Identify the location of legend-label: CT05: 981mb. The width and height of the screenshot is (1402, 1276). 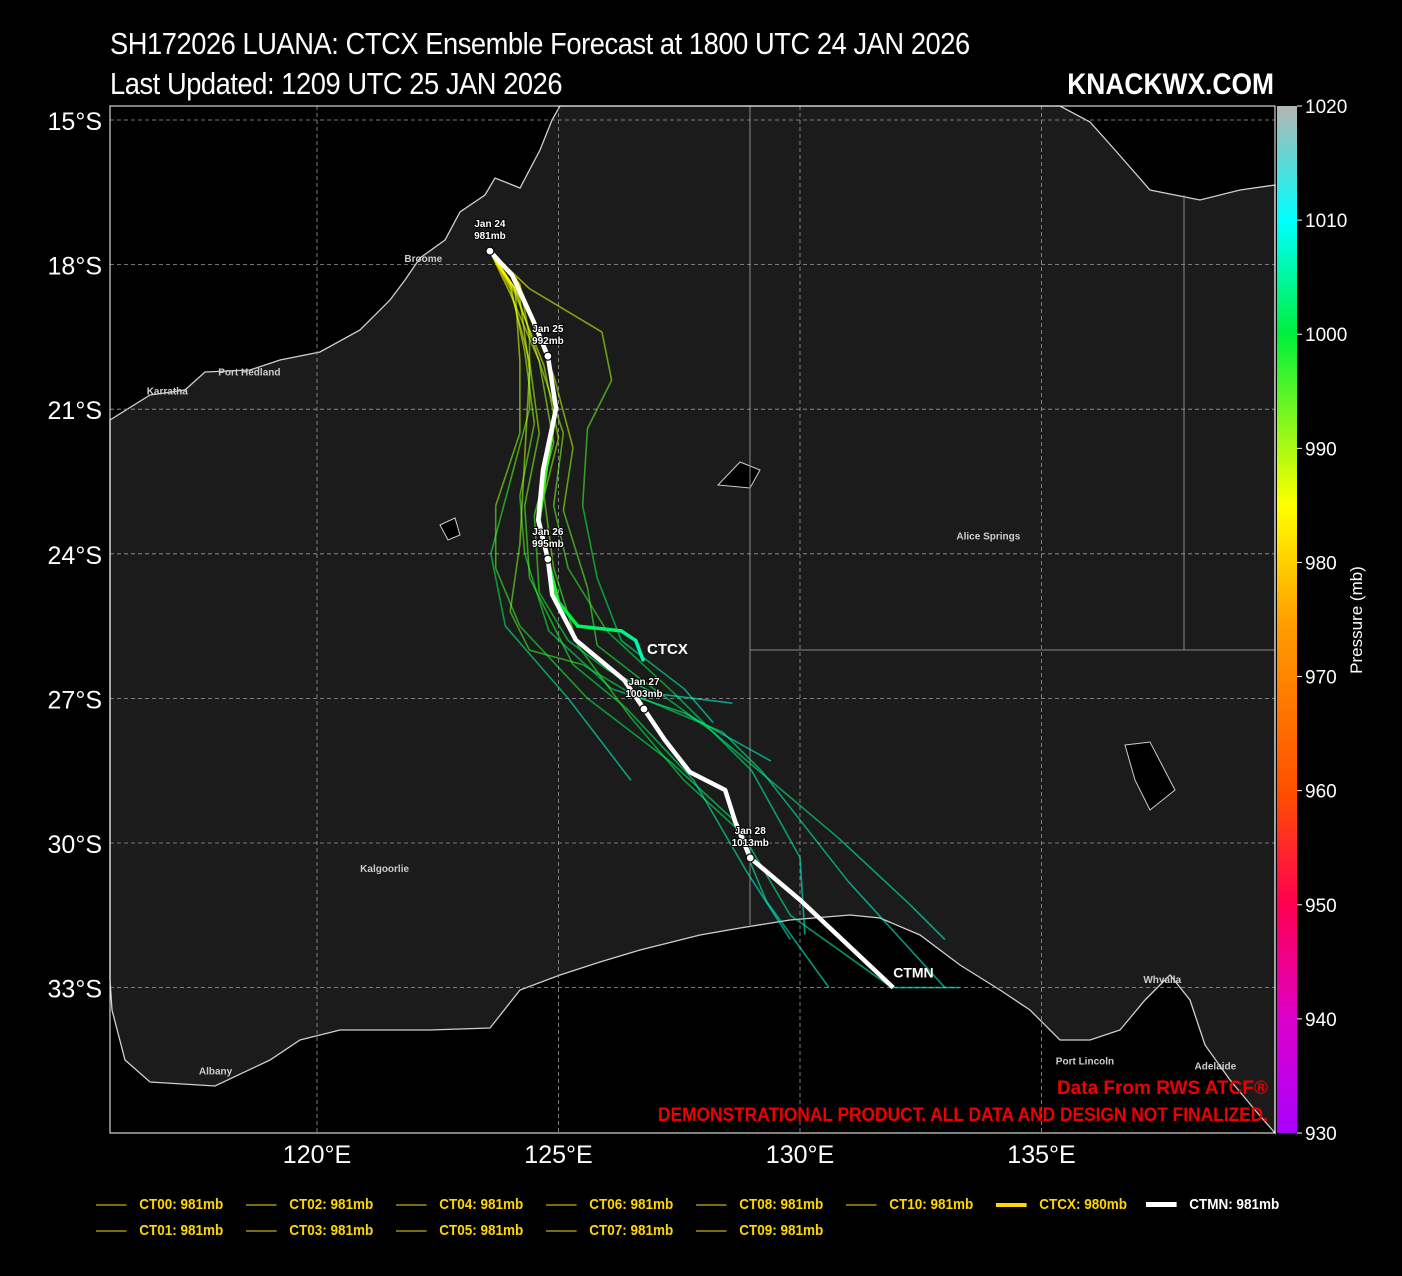
(481, 1230).